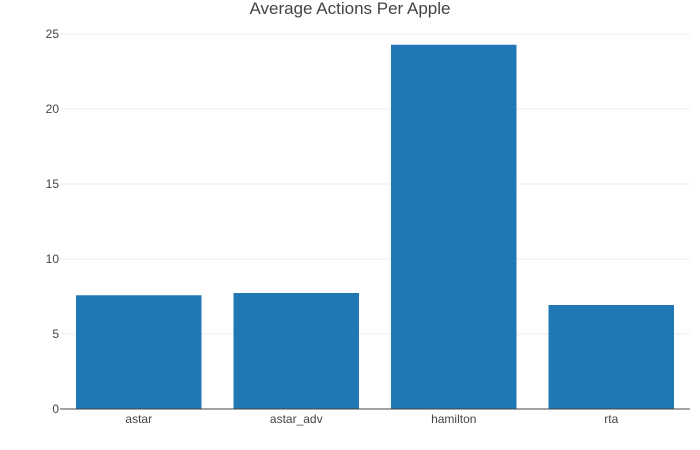 The height and width of the screenshot is (450, 700). Describe the element at coordinates (371, 419) in the screenshot. I see `x-axis-ticks: astar astar_adv hamilton rta` at that location.